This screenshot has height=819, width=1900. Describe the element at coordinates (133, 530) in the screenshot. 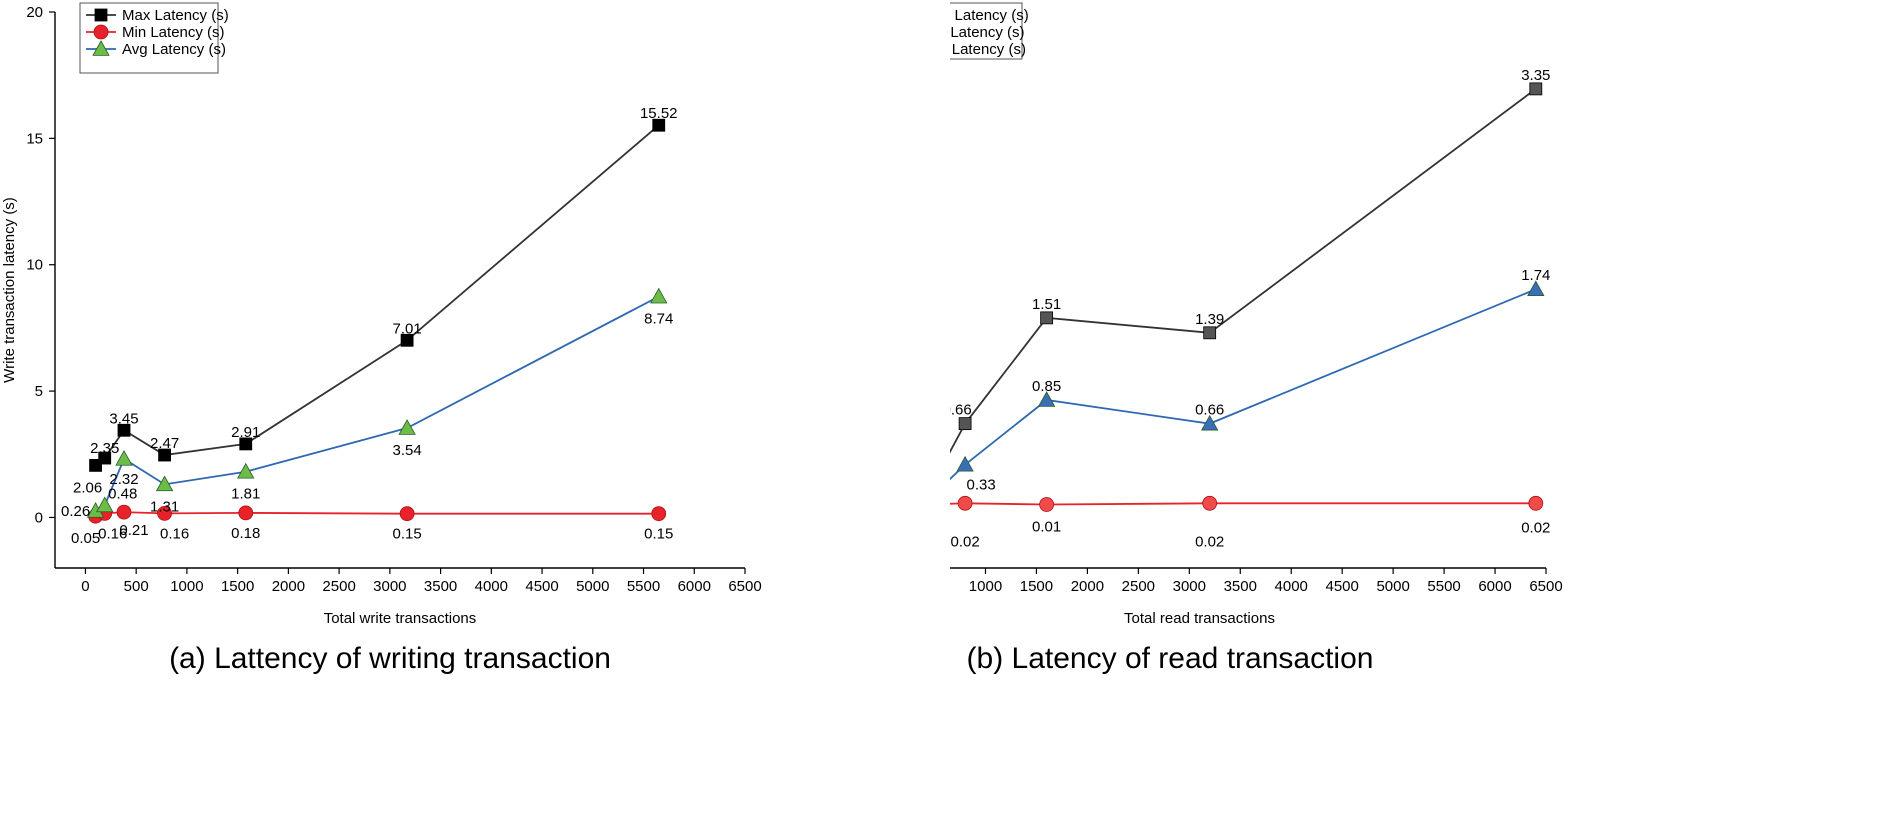

I see `data-label: 0.21` at that location.